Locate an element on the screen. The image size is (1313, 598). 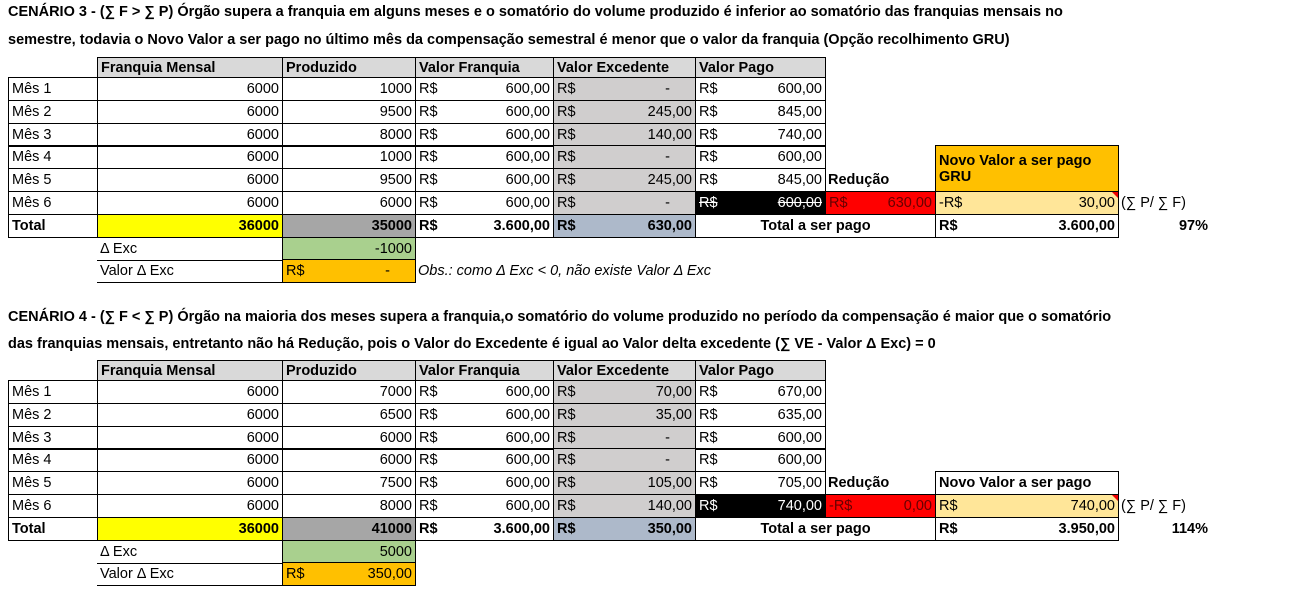
produzido-cell: 7000 is located at coordinates (349, 392).